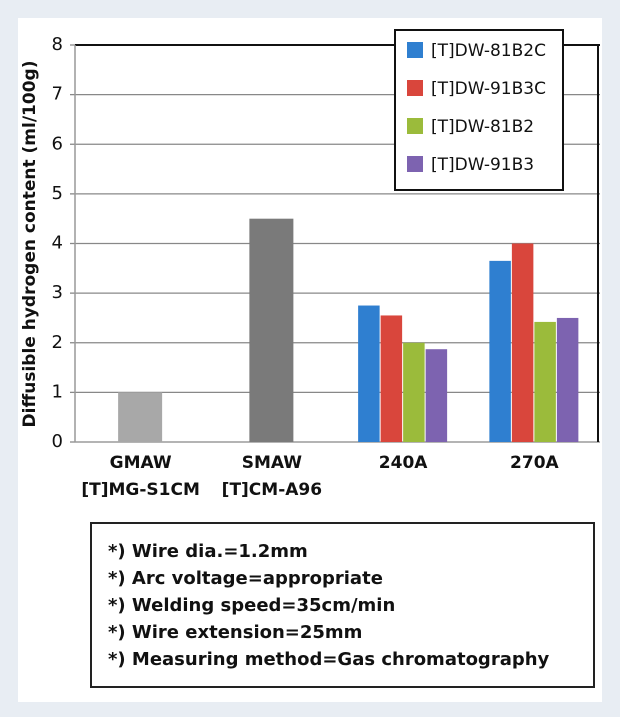 This screenshot has width=620, height=717. What do you see at coordinates (30, 244) in the screenshot?
I see `y-axis-label: Diffusible hydrogen content (ml/100g)` at bounding box center [30, 244].